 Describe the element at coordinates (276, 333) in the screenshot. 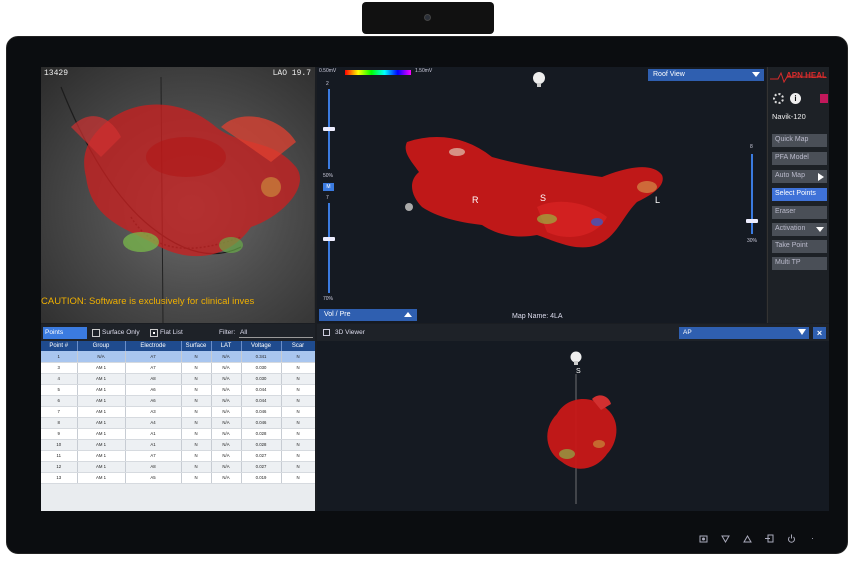

I see `filter-input` at that location.